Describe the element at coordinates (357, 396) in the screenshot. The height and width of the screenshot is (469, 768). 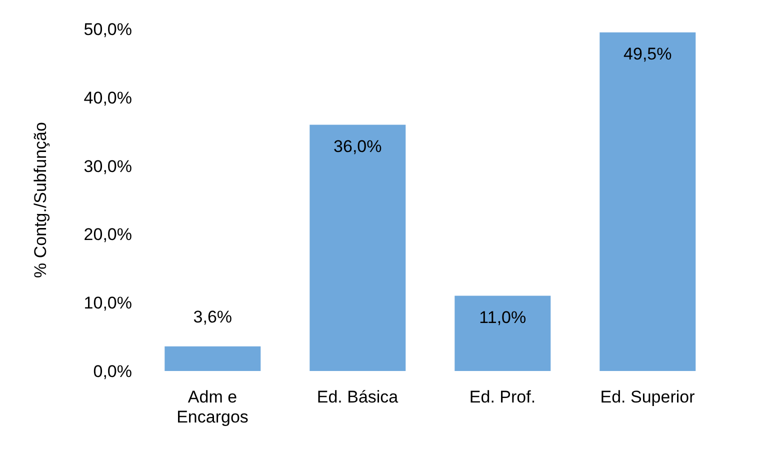
I see `x-tick-label: Ed. Básica` at that location.